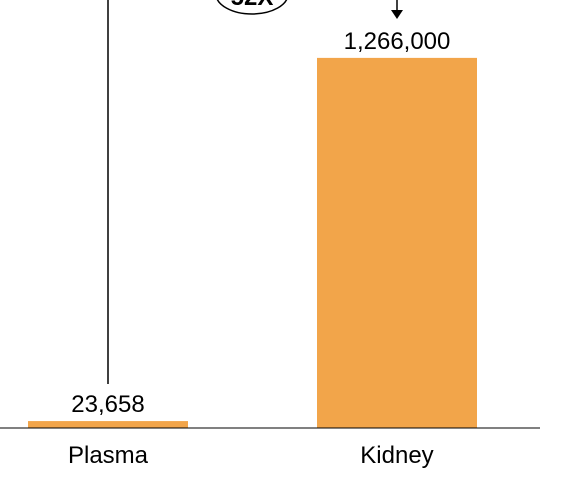 This screenshot has width=573, height=481. What do you see at coordinates (397, 41) in the screenshot?
I see `value-label: 1,266,000` at bounding box center [397, 41].